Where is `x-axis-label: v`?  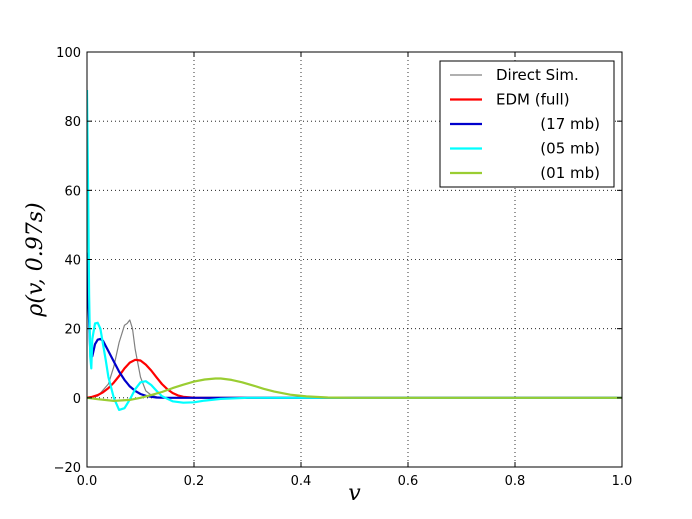 x-axis-label: v is located at coordinates (354, 493).